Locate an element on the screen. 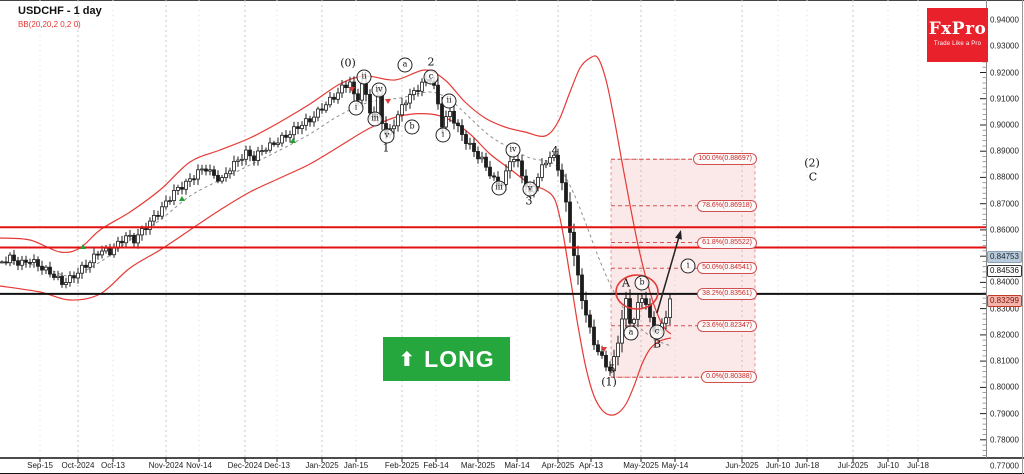  long-signal-badge: ⬆ LONG is located at coordinates (446, 359).